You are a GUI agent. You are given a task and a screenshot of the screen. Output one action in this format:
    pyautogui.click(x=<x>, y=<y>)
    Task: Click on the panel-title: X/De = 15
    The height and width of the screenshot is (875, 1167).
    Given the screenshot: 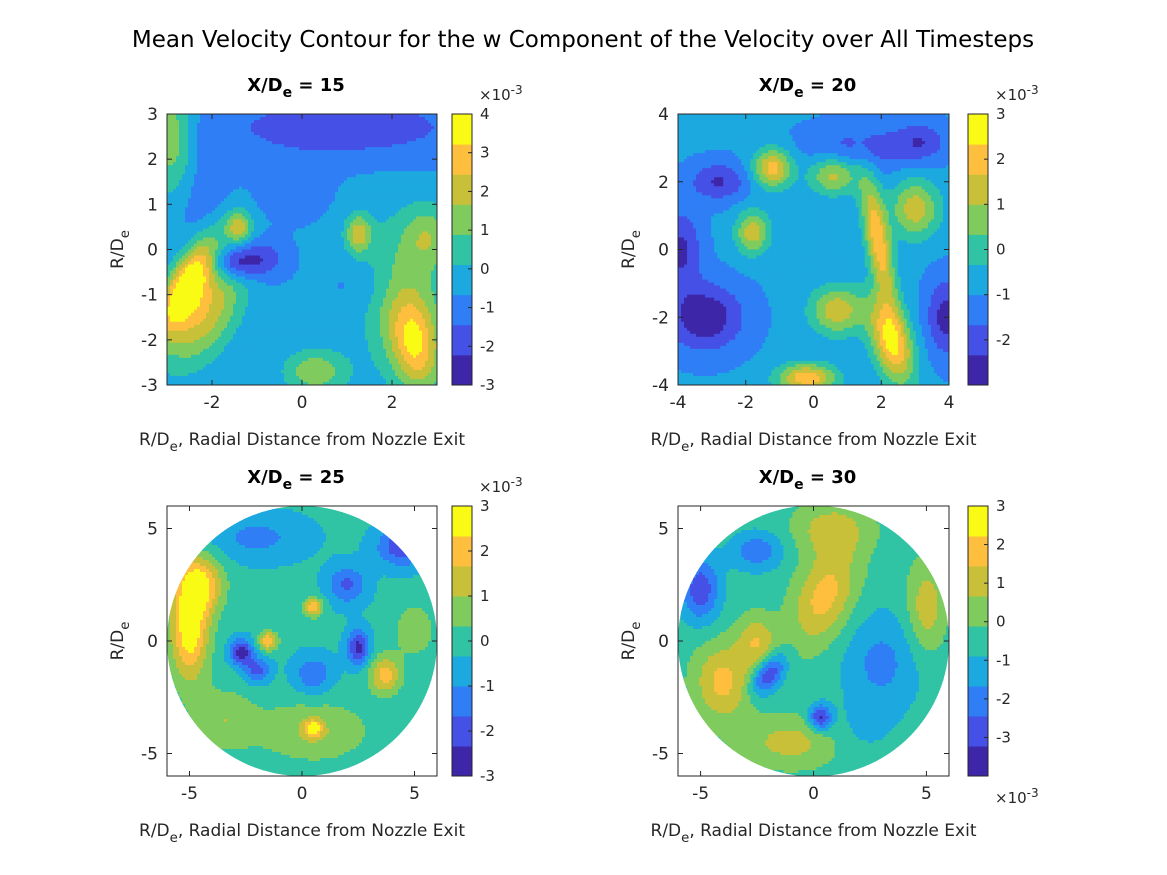 What is the action you would take?
    pyautogui.click(x=296, y=88)
    